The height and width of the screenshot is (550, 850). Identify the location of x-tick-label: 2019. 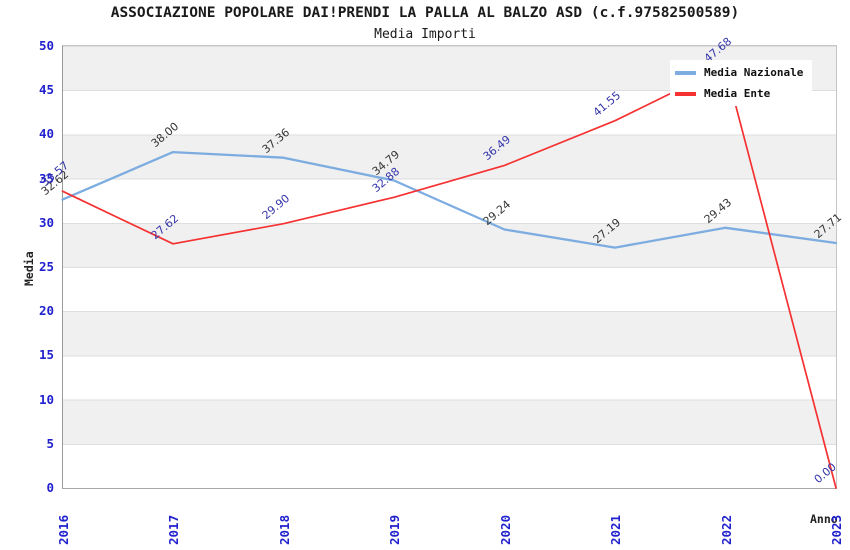
(394, 529).